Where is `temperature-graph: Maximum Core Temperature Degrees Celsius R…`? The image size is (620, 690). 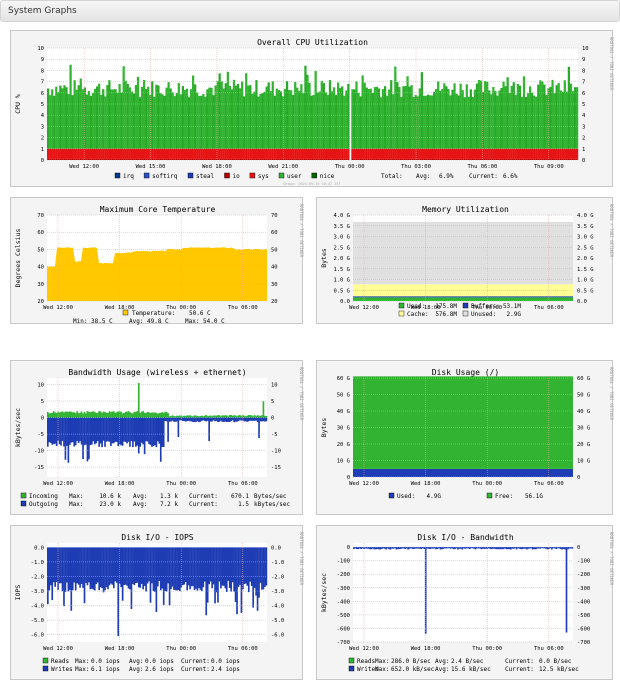
temperature-graph: Maximum Core Temperature Degrees Celsius R… is located at coordinates (157, 261).